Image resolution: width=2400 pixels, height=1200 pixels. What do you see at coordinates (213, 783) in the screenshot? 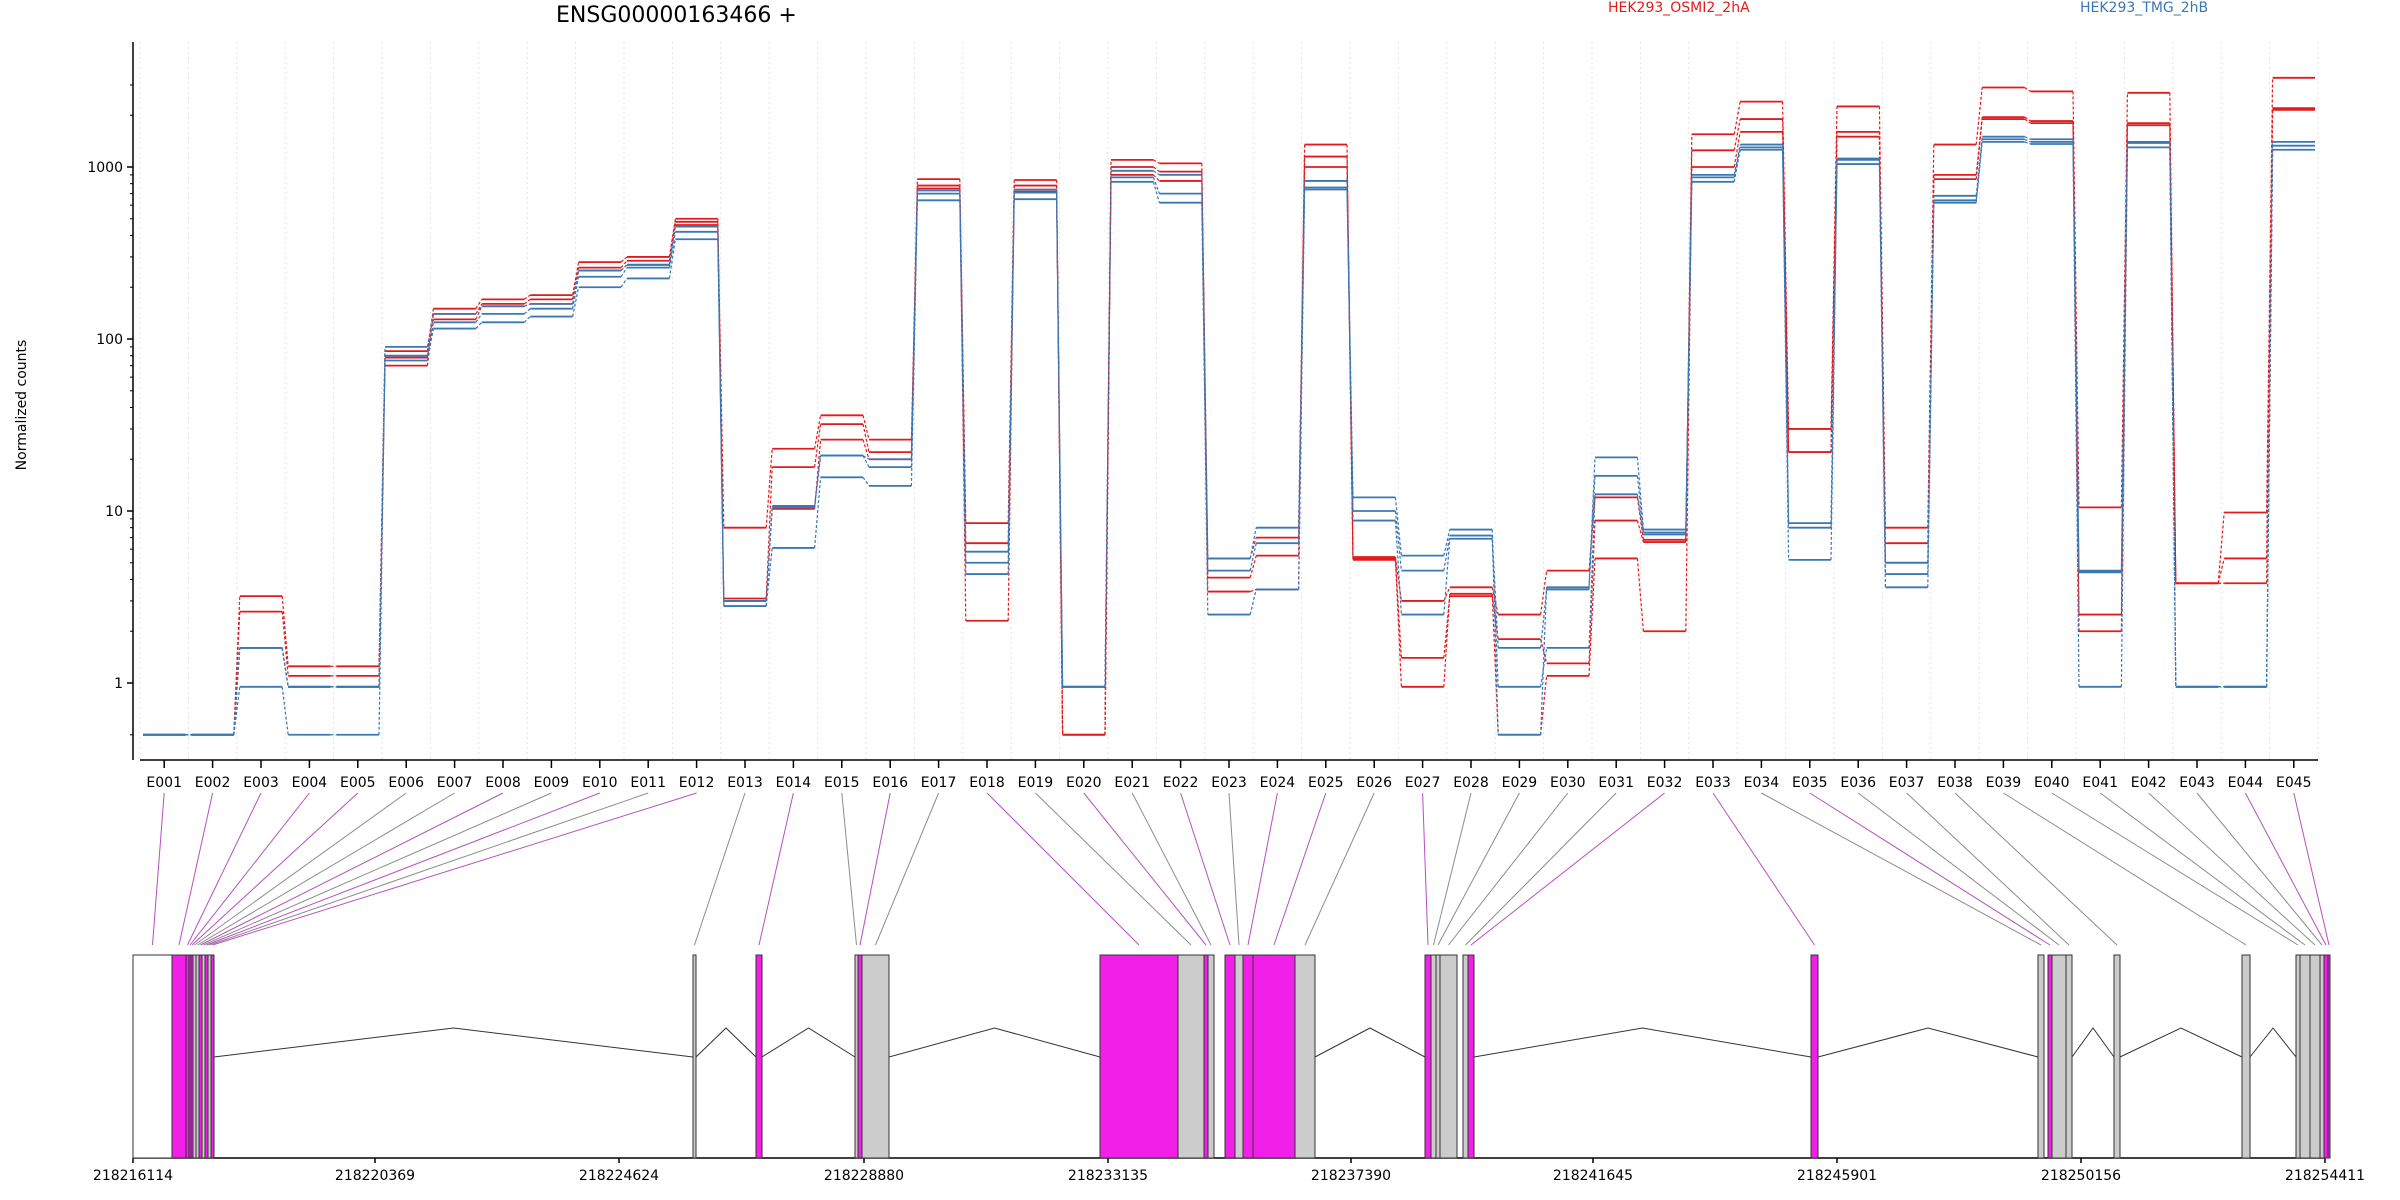
I see `x-tick-label: E002` at bounding box center [213, 783].